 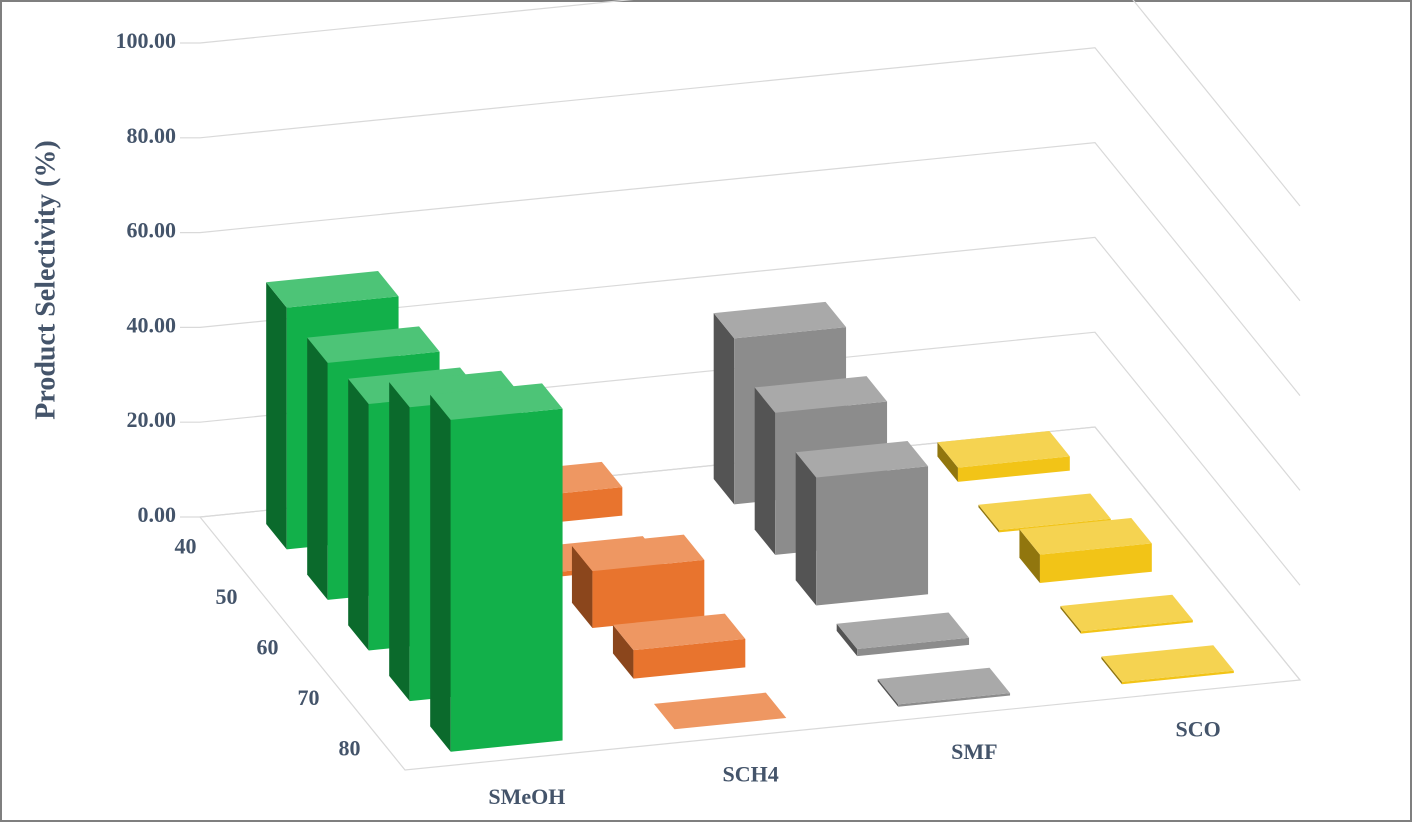 I want to click on y-tick-label: 20.00, so click(x=152, y=419).